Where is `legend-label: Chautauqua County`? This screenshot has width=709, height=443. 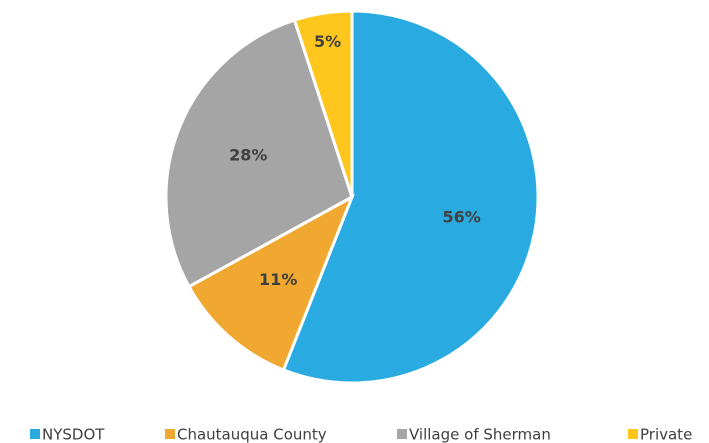 legend-label: Chautauqua County is located at coordinates (252, 434).